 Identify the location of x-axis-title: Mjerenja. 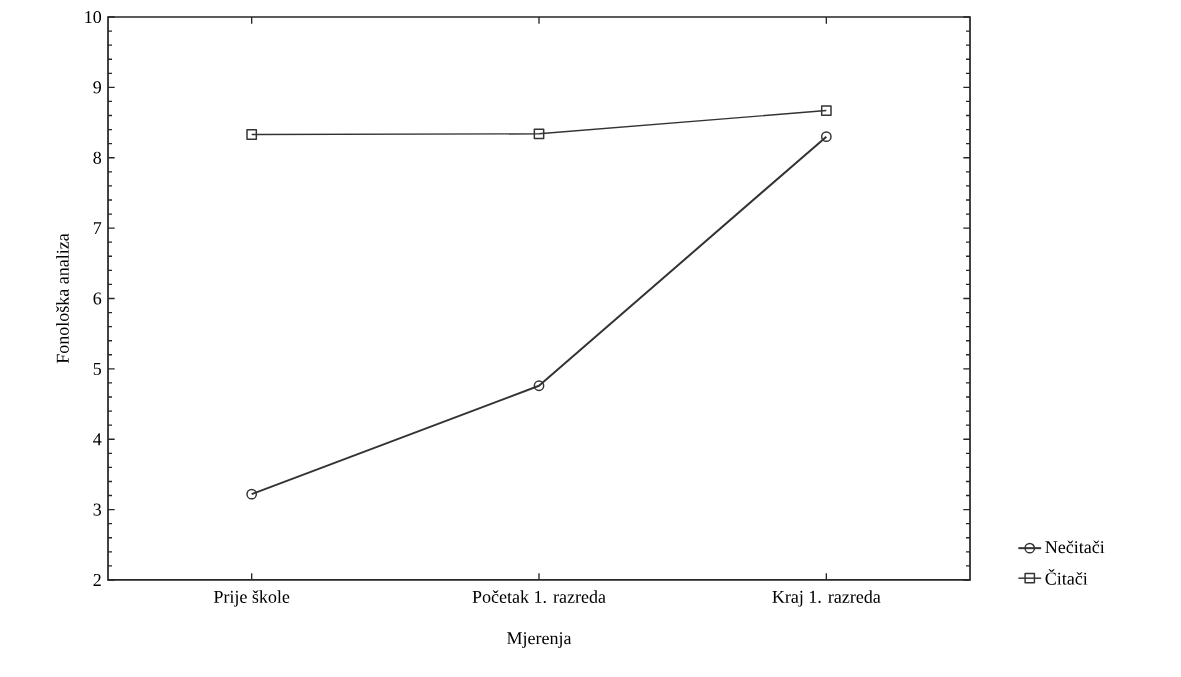
(539, 640).